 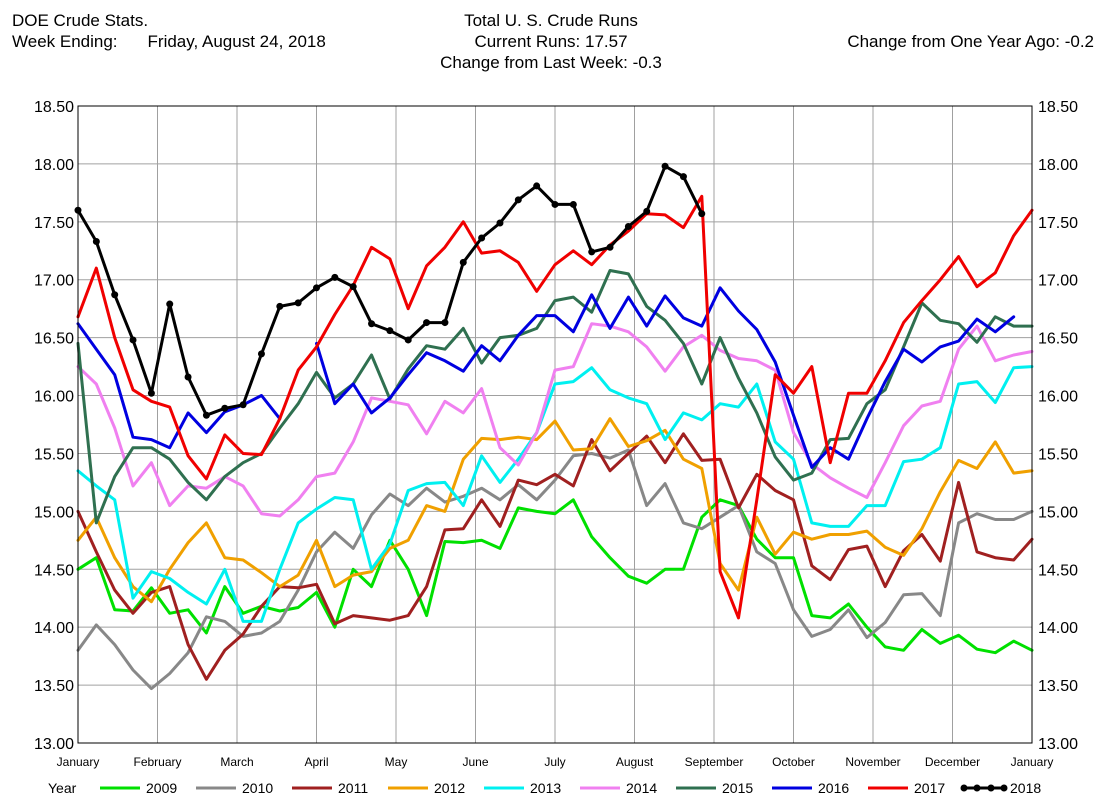 What do you see at coordinates (234, 788) in the screenshot?
I see `legend-item-2010: 2010` at bounding box center [234, 788].